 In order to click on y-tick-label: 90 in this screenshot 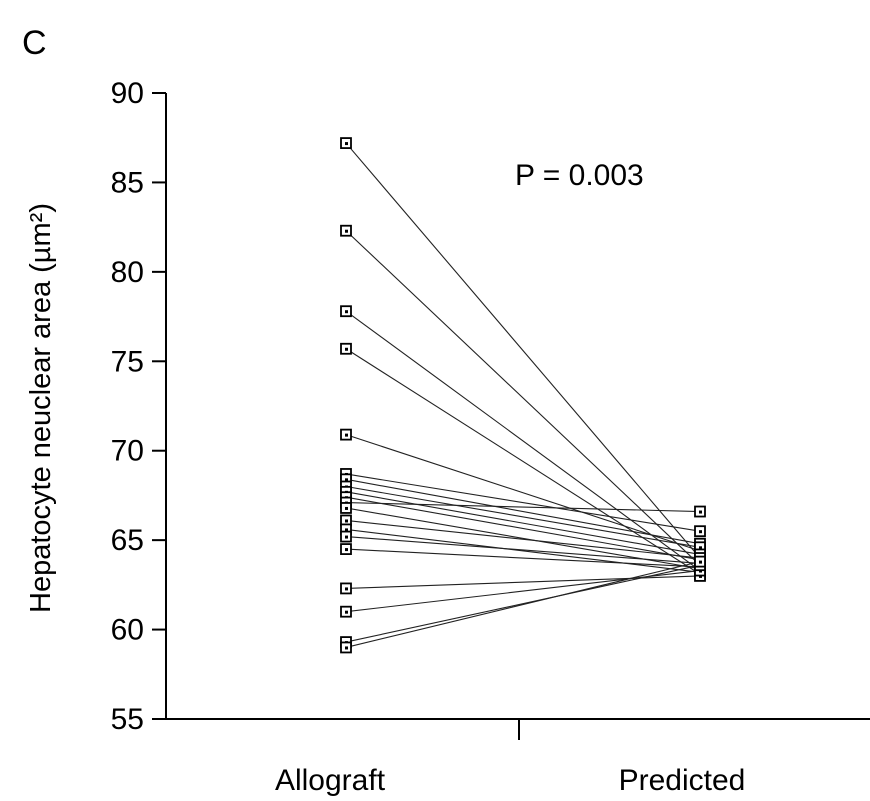, I will do `click(127, 93)`.